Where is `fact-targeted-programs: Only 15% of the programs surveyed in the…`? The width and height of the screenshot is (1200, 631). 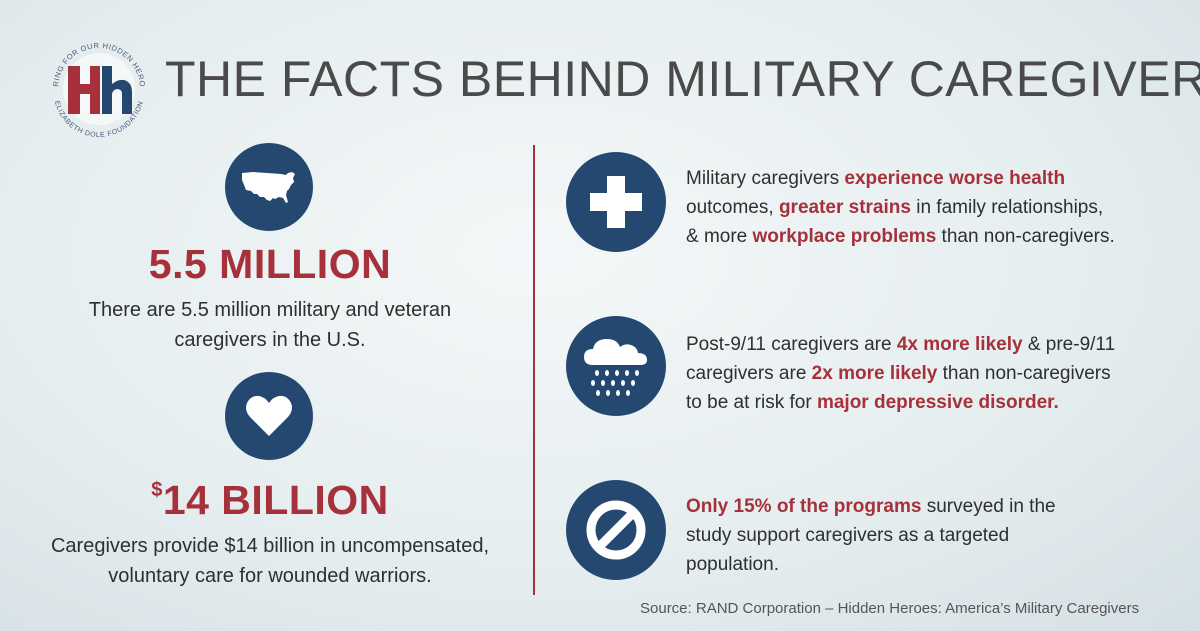 fact-targeted-programs: Only 15% of the programs surveyed in the… is located at coordinates (871, 535).